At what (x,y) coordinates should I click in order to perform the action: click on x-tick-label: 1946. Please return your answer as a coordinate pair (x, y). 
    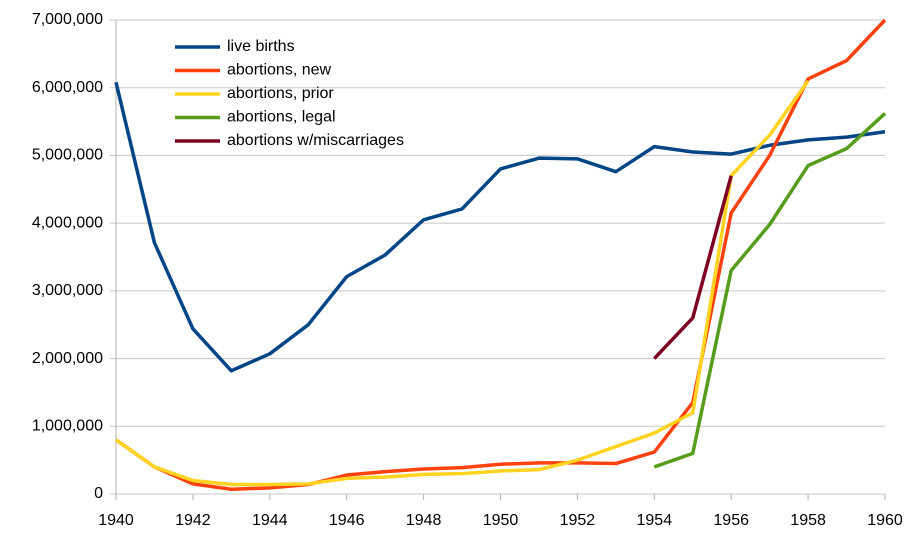
    Looking at the image, I should click on (347, 520).